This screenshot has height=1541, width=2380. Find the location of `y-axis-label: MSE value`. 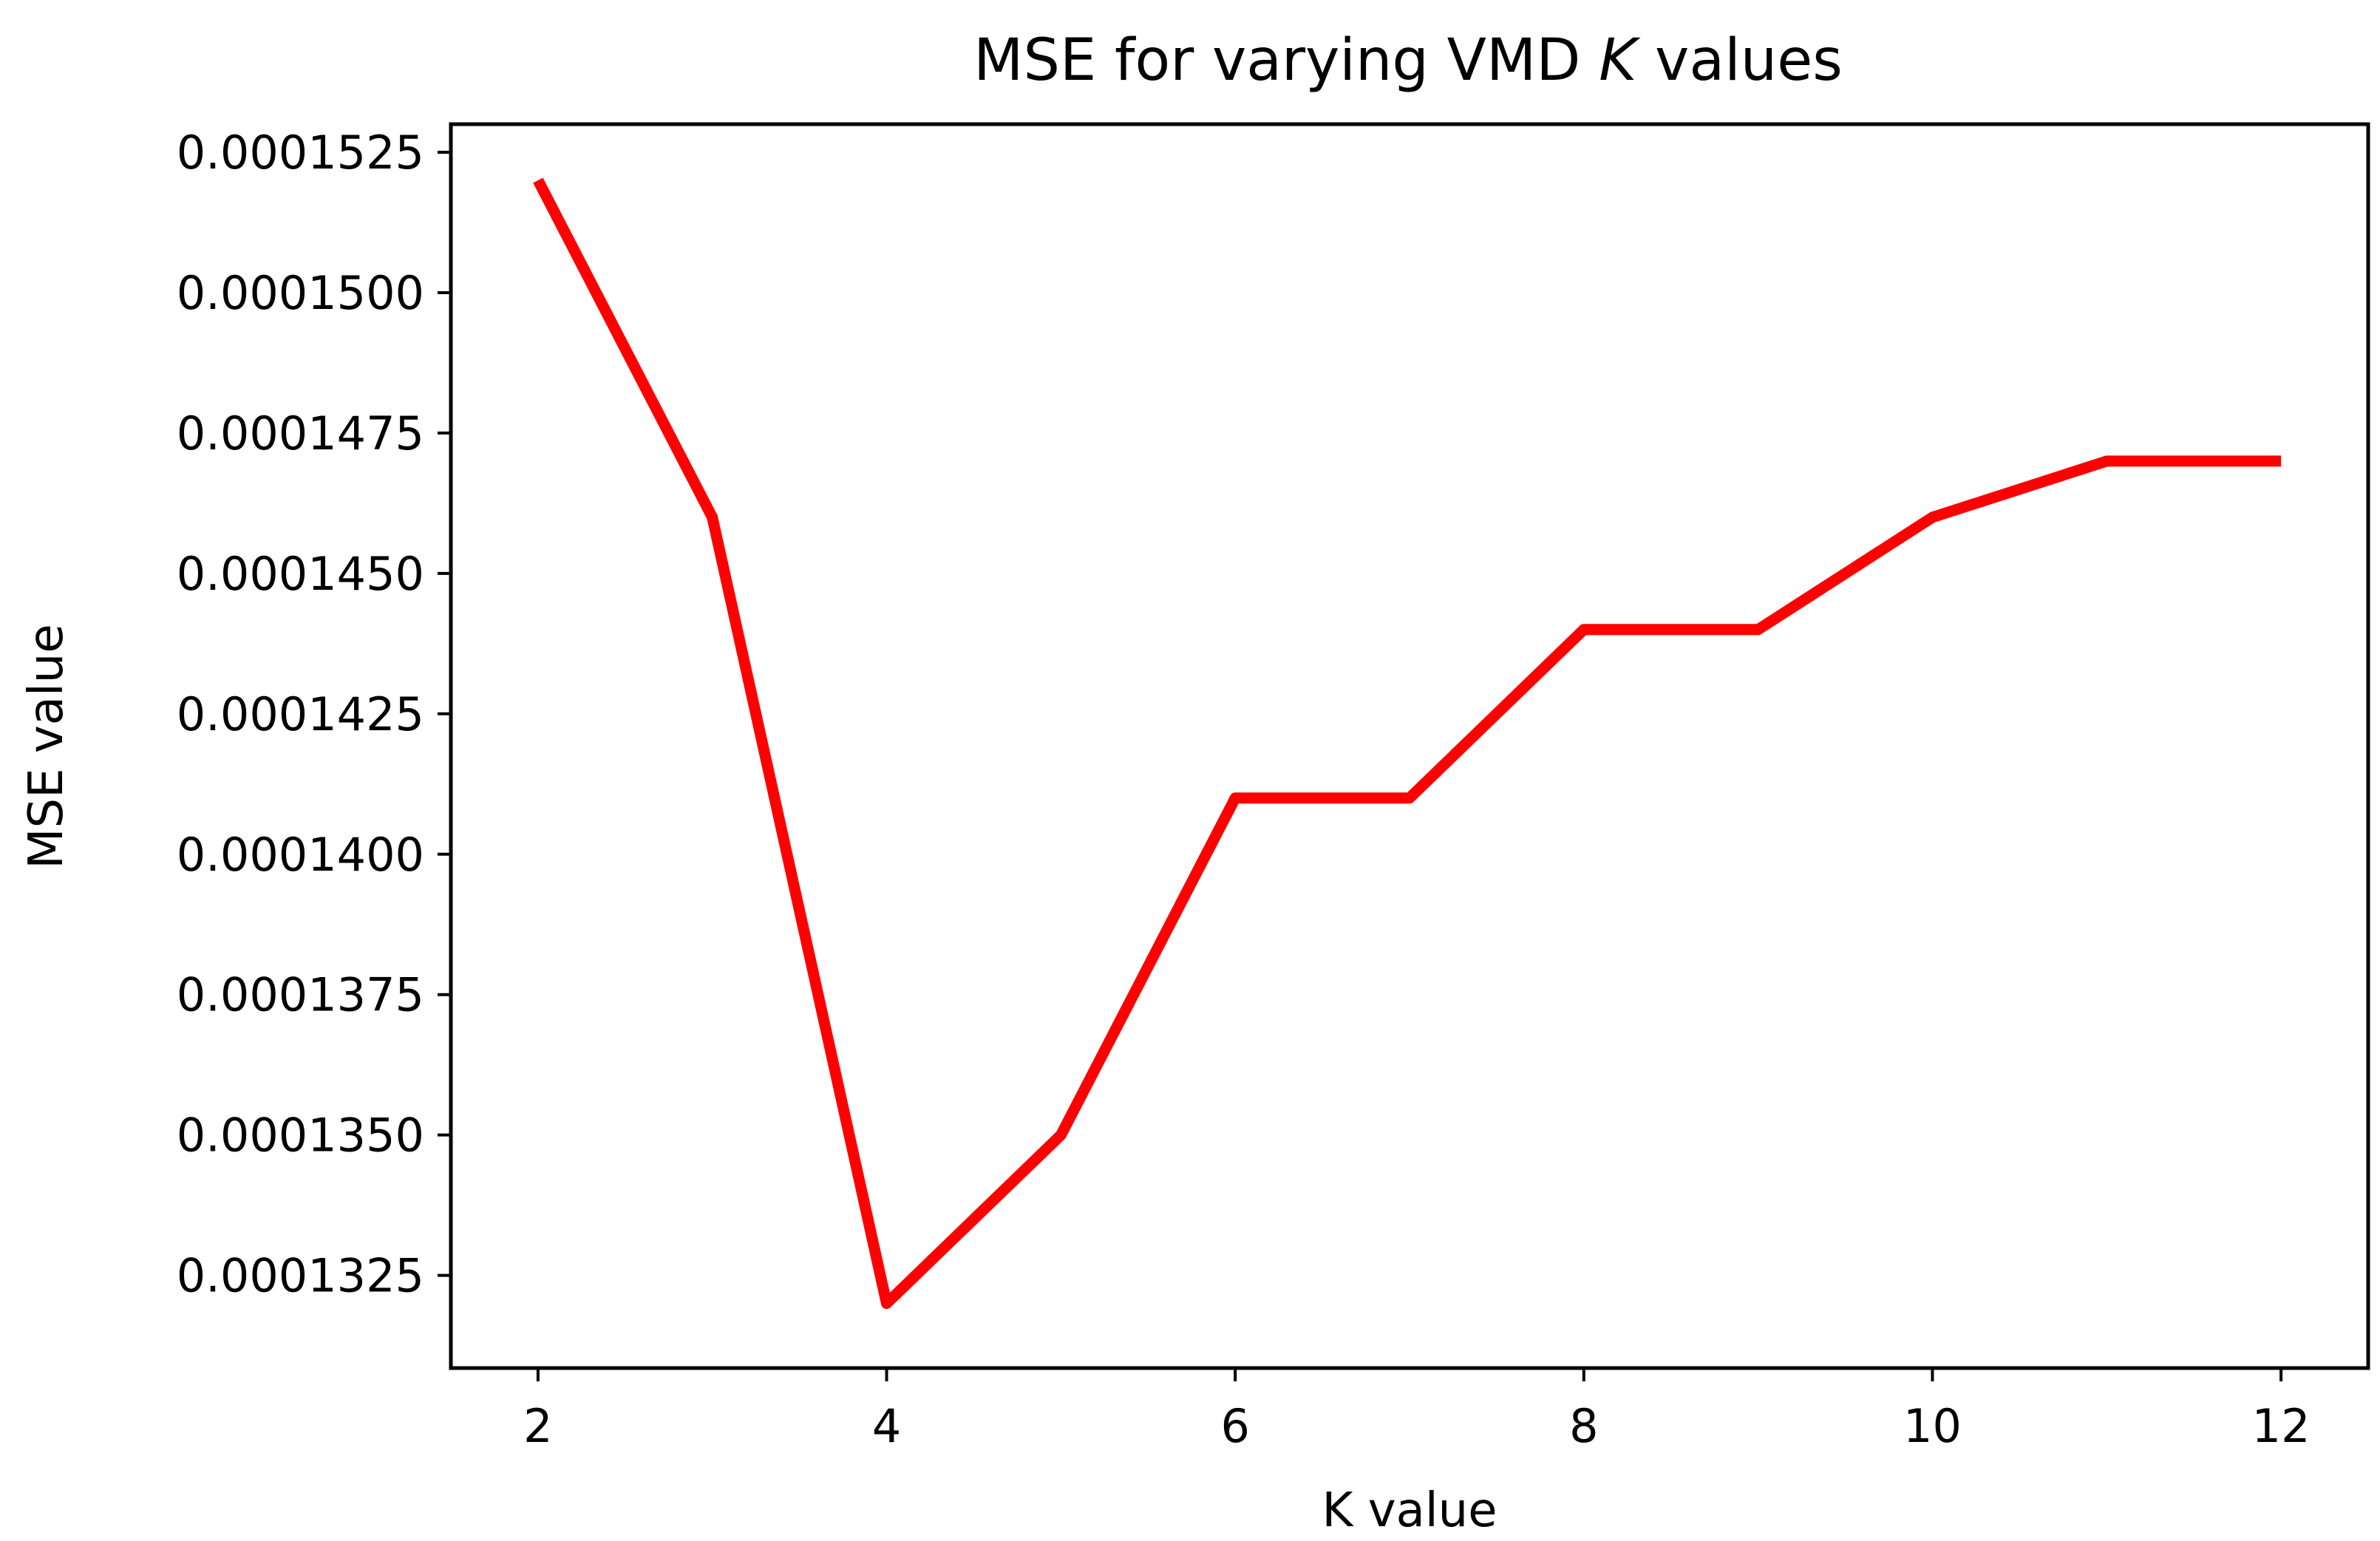

y-axis-label: MSE value is located at coordinates (46, 746).